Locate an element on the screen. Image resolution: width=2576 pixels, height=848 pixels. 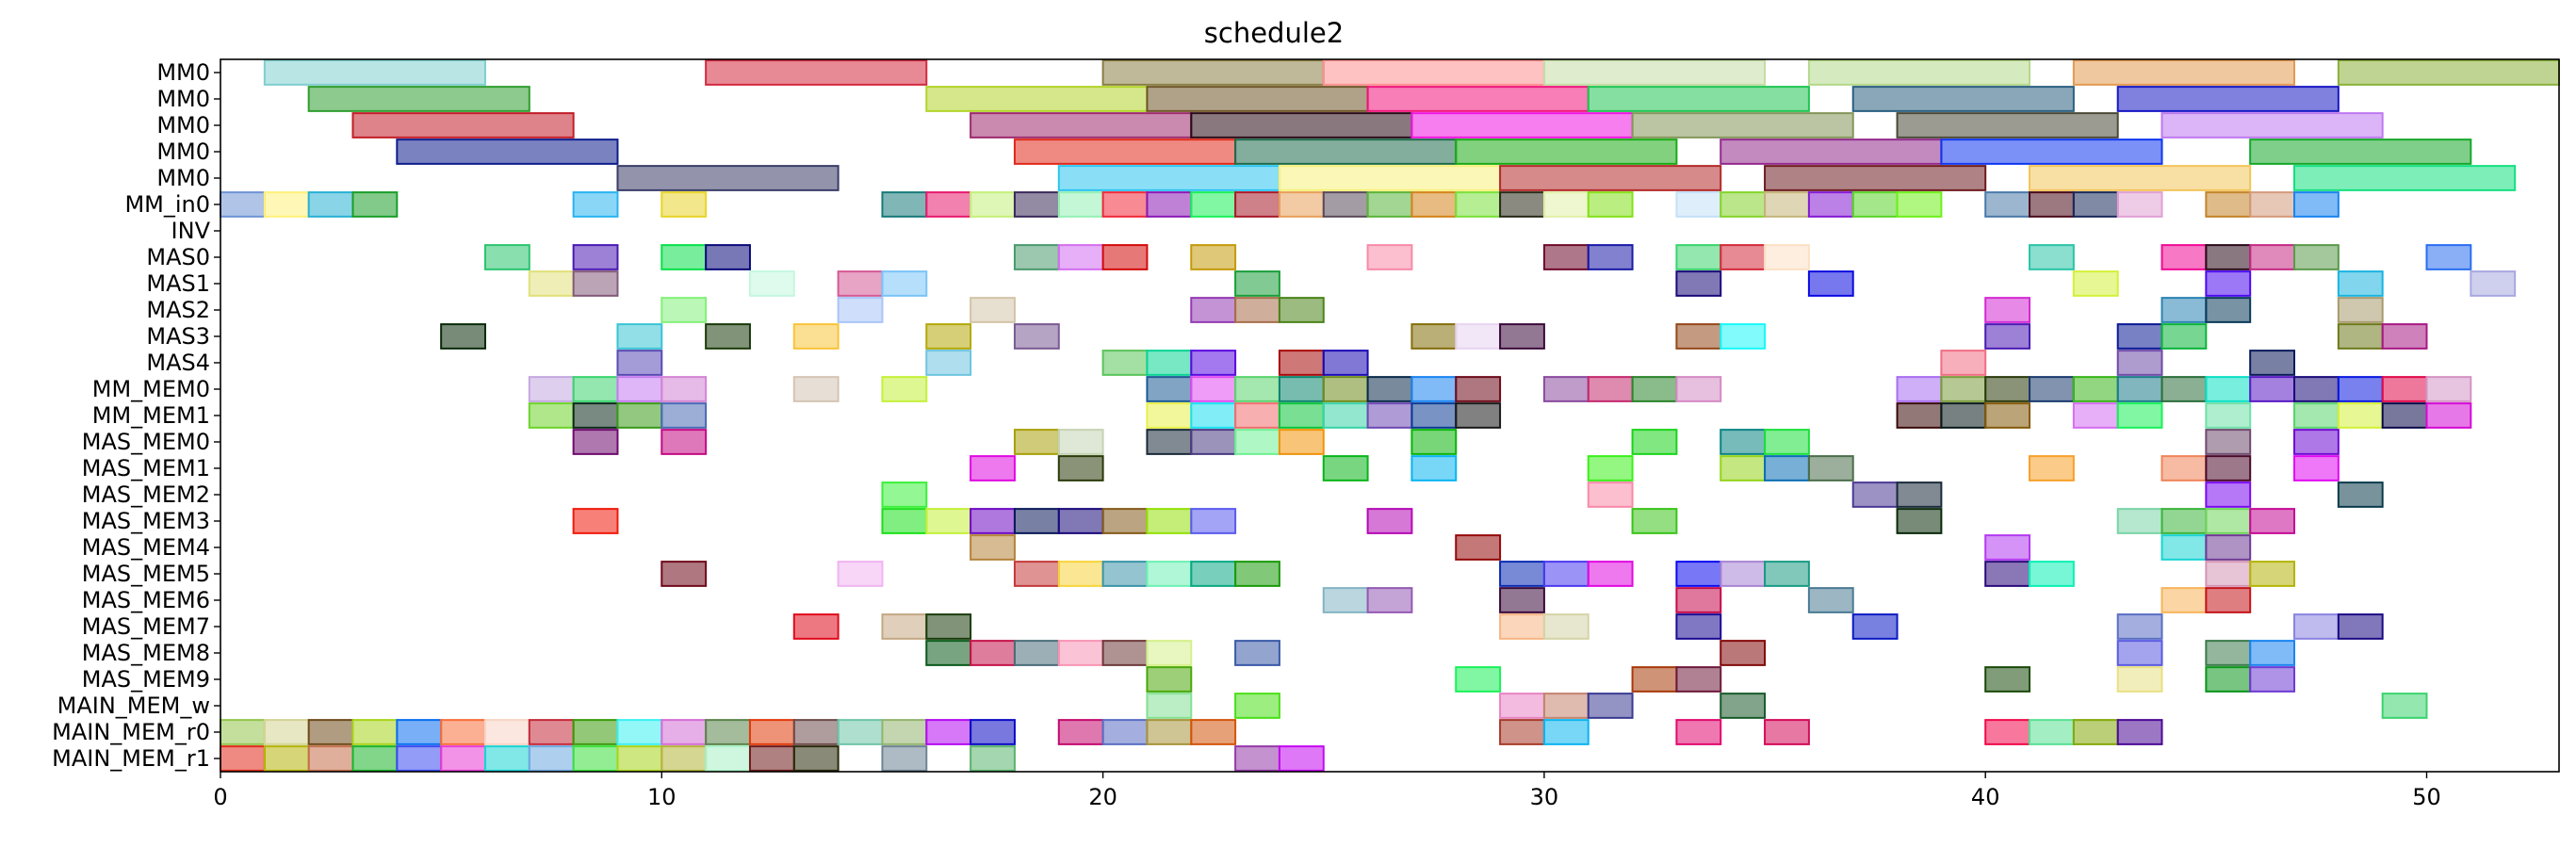
y-tick-label: MAS_MEM2 is located at coordinates (146, 494).